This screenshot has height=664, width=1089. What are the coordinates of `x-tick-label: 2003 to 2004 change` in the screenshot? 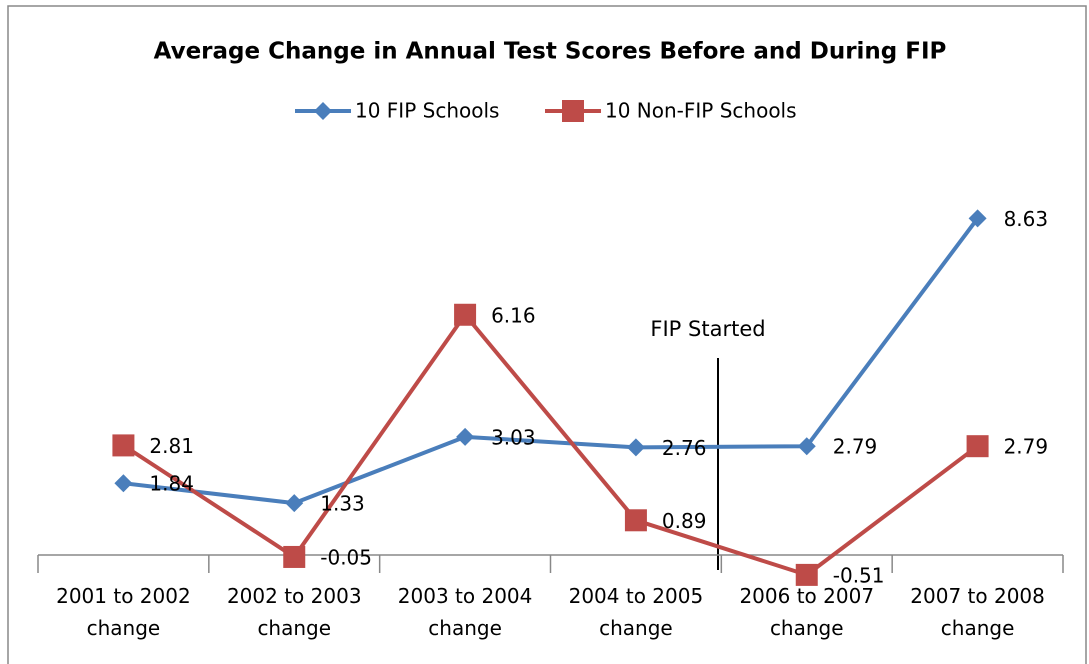 It's located at (465, 612).